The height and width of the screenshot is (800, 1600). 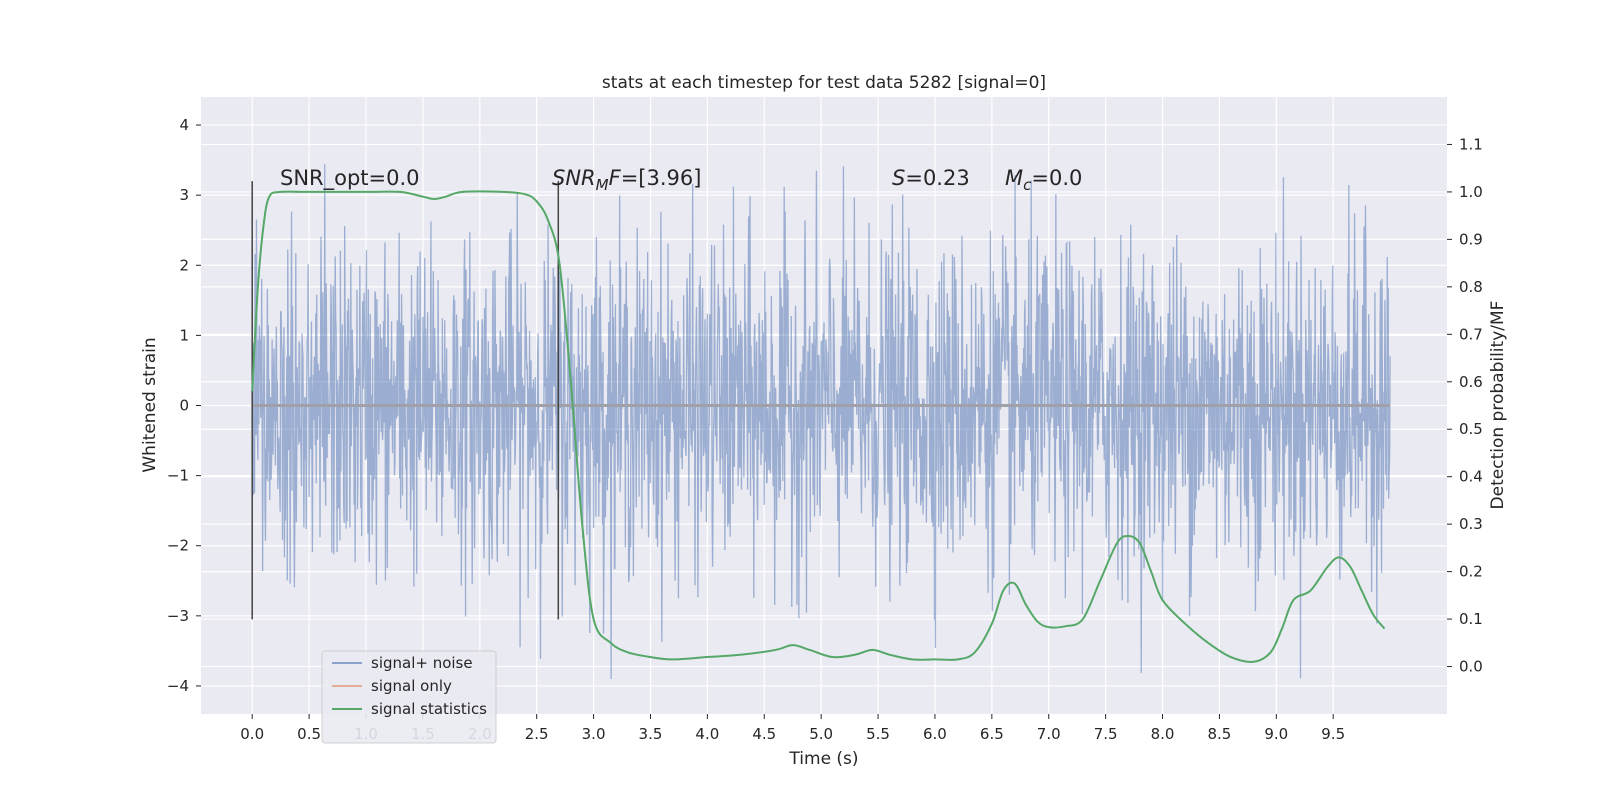 What do you see at coordinates (1471, 239) in the screenshot?
I see `y-right-tick-label: 0.9` at bounding box center [1471, 239].